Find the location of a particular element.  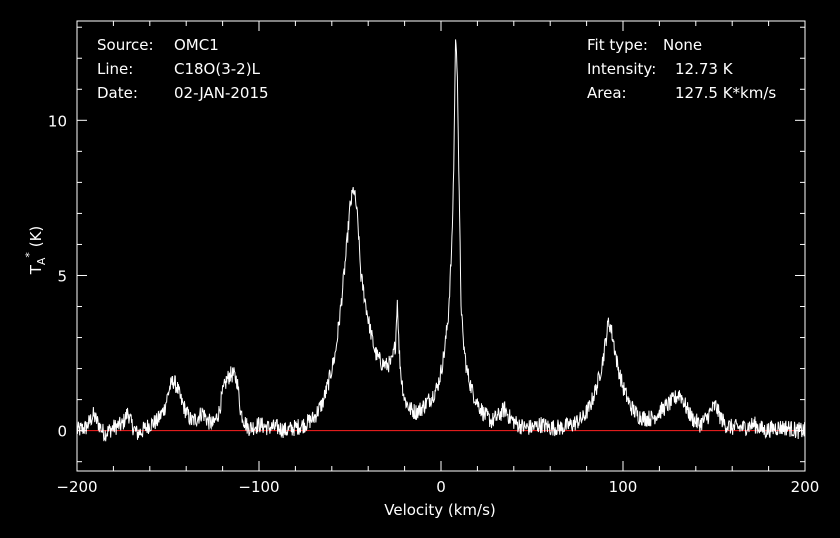

x-tick-label: 100 is located at coordinates (623, 487).